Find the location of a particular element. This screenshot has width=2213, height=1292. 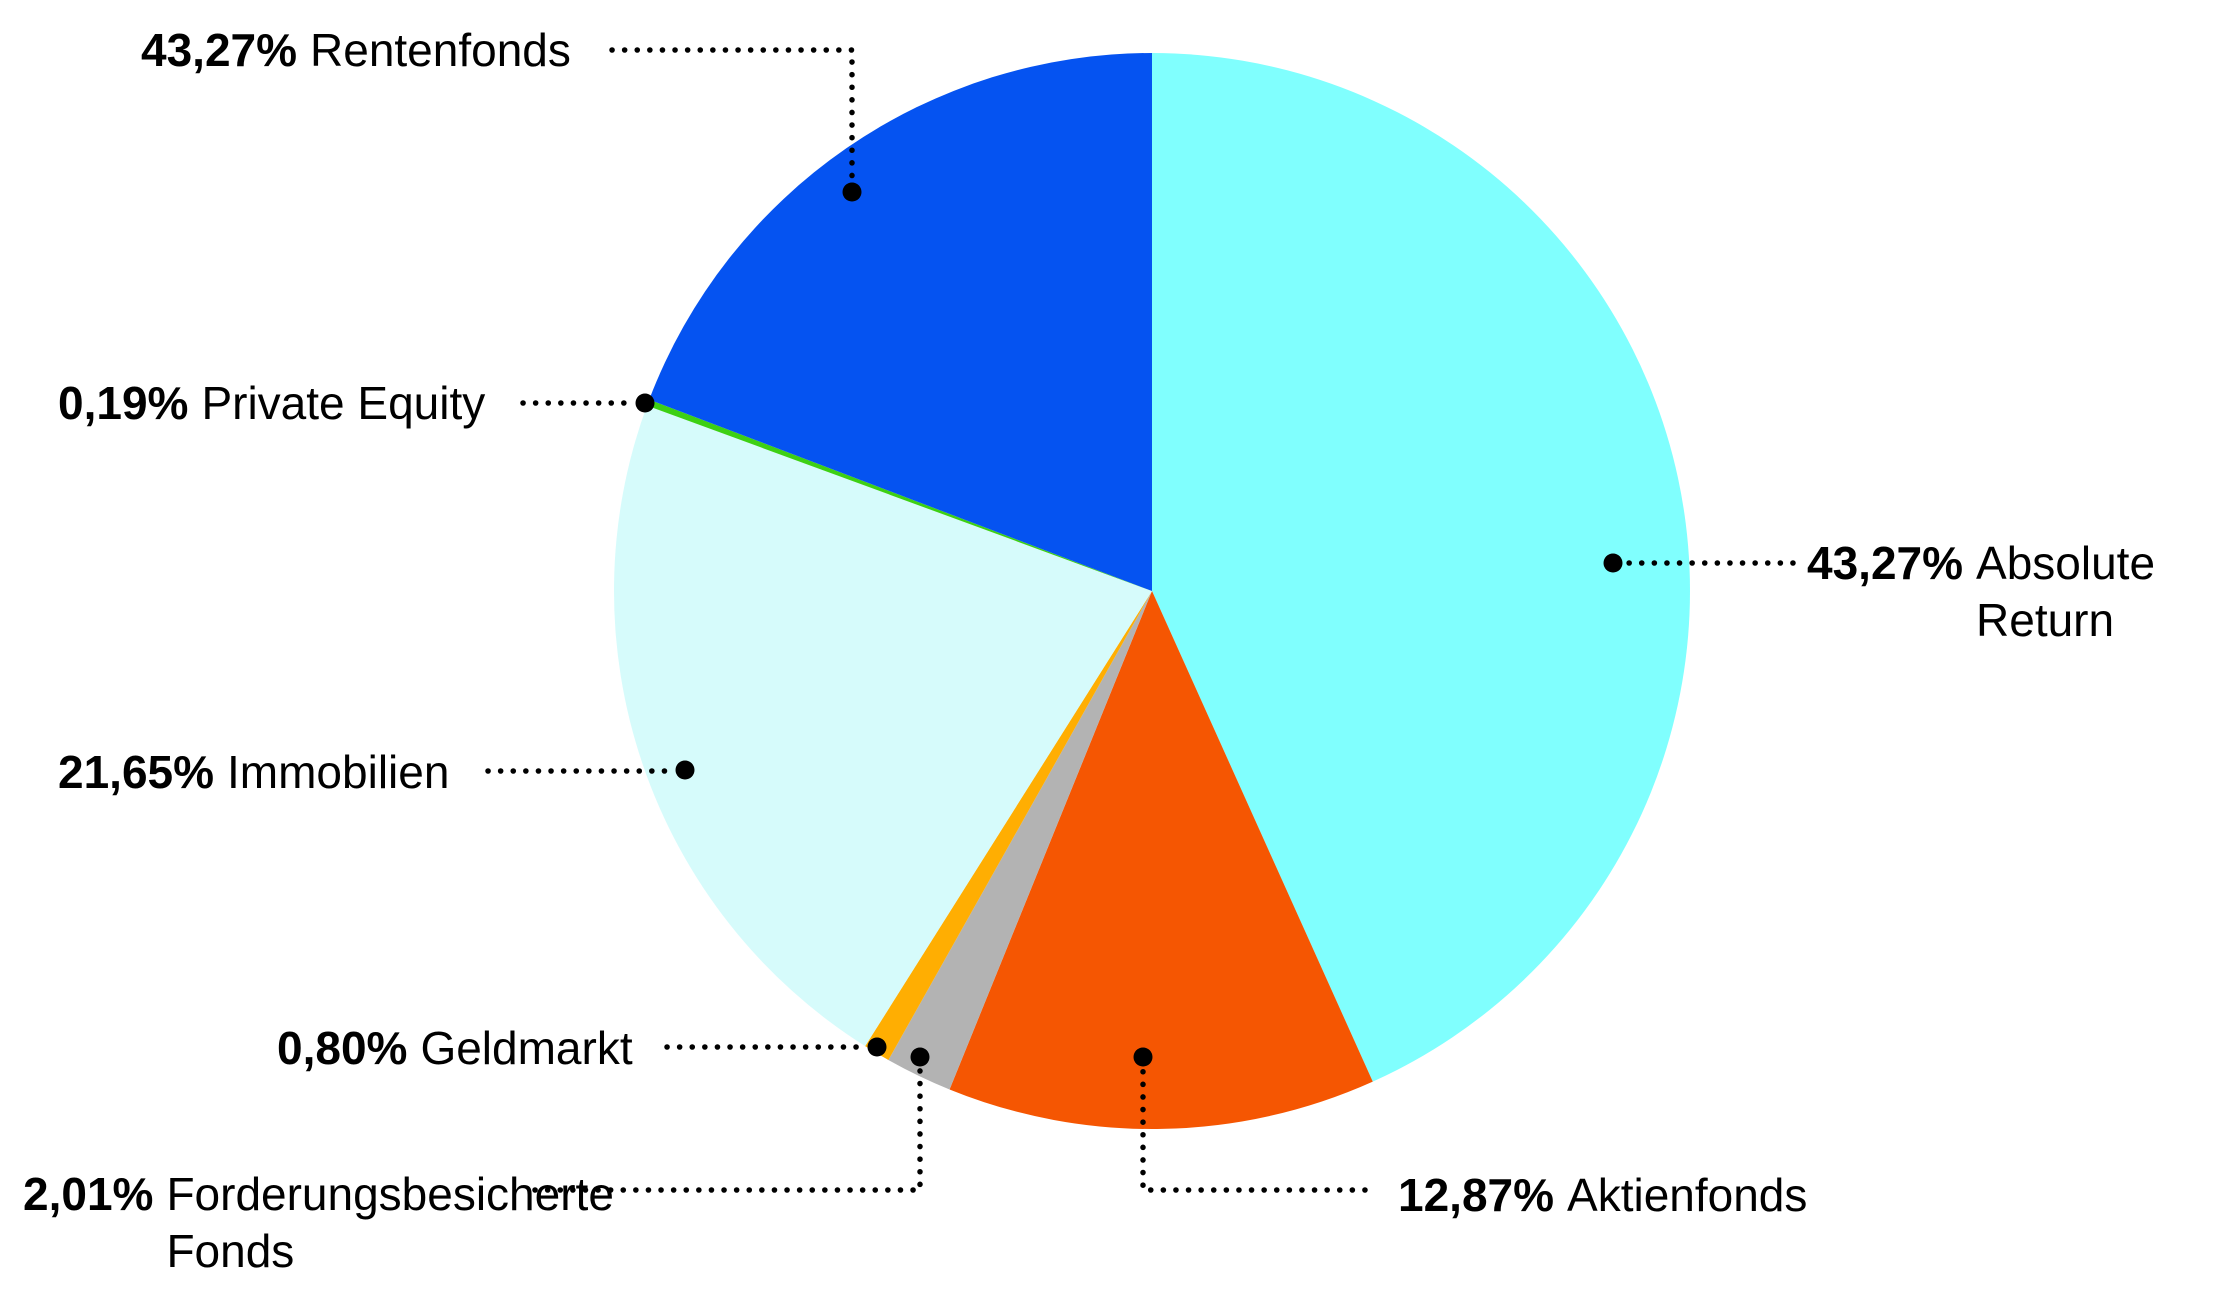

callout-aktienfonds-name: Aktienfonds is located at coordinates (1687, 1195).